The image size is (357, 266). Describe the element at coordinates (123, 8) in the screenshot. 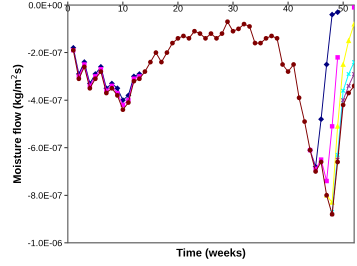

I see `x-tick-label: 10` at that location.